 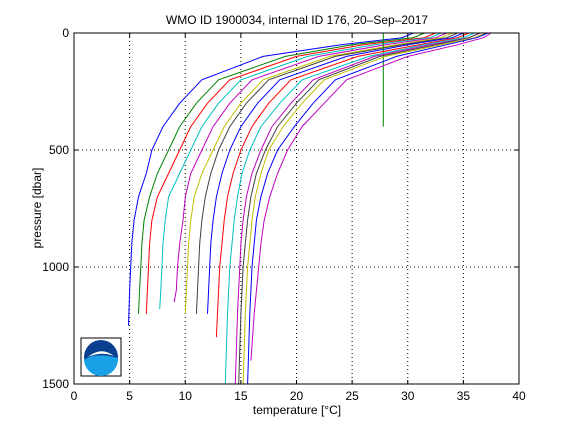 I want to click on x-tick-label: 15, so click(x=241, y=396).